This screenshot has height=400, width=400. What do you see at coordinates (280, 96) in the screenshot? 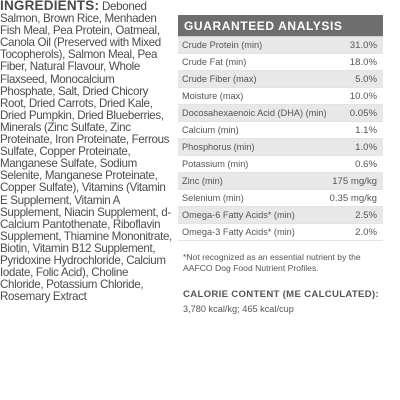
I see `ga-row-moisture: Moisture (max) 10.0%` at bounding box center [280, 96].